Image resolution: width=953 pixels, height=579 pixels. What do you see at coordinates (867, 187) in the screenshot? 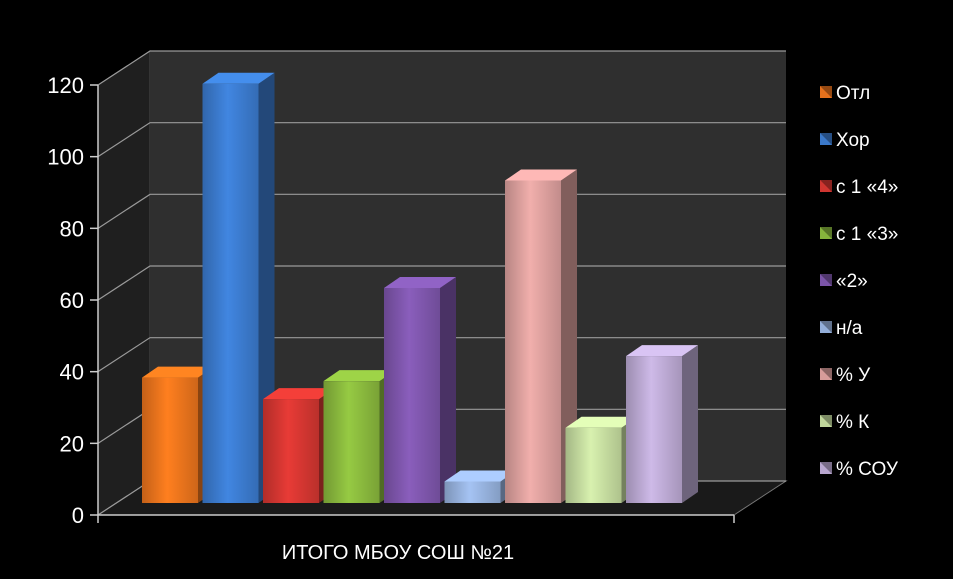
I see `legend-label: с 1 «4»` at bounding box center [867, 187].